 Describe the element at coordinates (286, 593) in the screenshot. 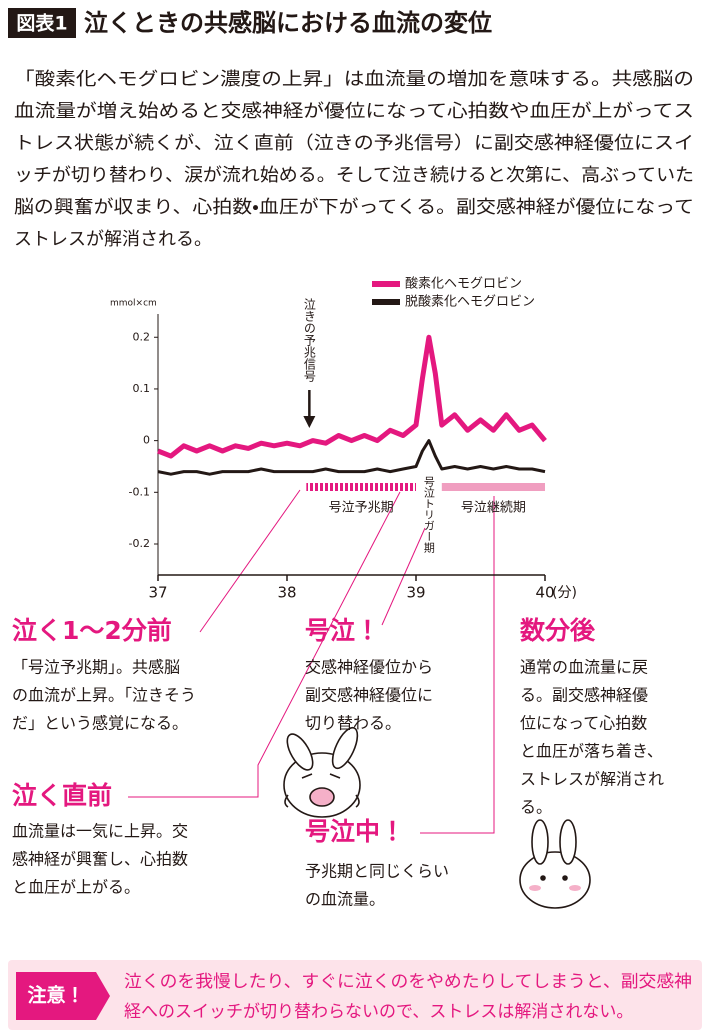

I see `x-tick-label: 38` at that location.